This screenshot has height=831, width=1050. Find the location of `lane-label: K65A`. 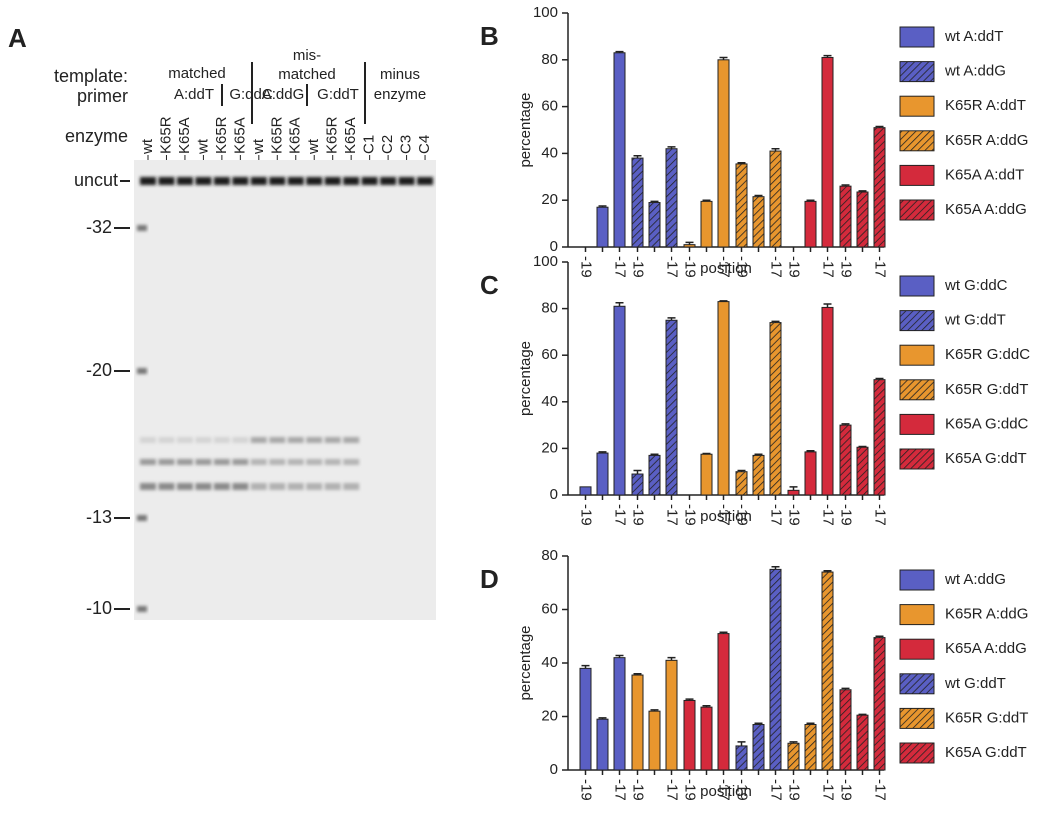

lane-label: K65A is located at coordinates (239, 135).